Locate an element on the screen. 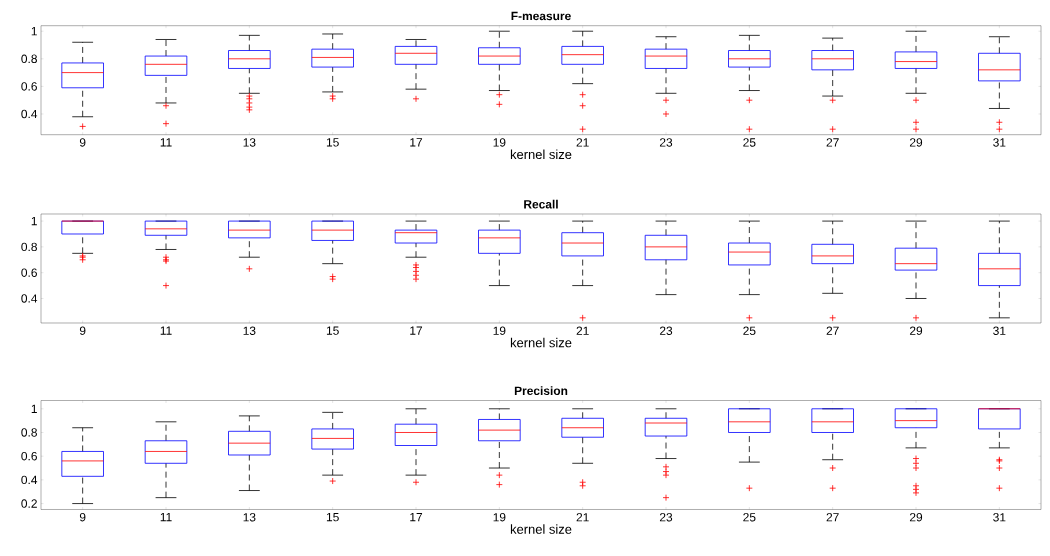  chart-title: Precision is located at coordinates (541, 390).